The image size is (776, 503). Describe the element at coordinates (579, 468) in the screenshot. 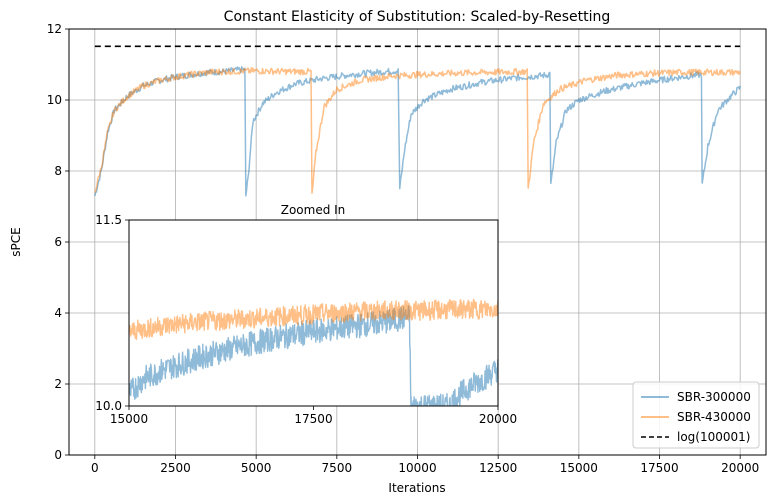

I see `x-tick-label: 15000` at that location.